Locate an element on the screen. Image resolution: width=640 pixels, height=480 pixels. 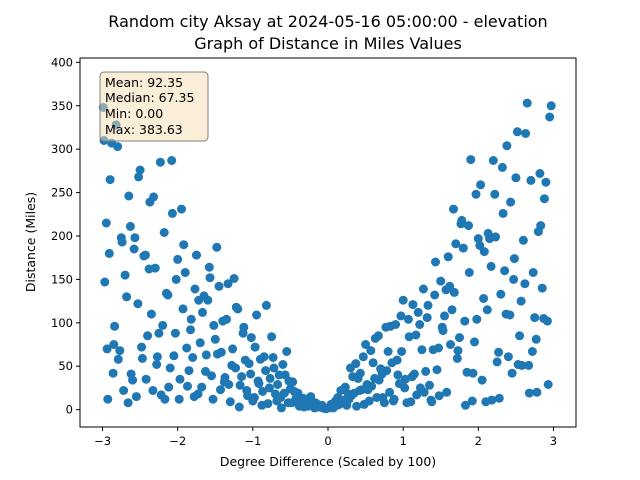
y-tick-label: 350 is located at coordinates (62, 106).